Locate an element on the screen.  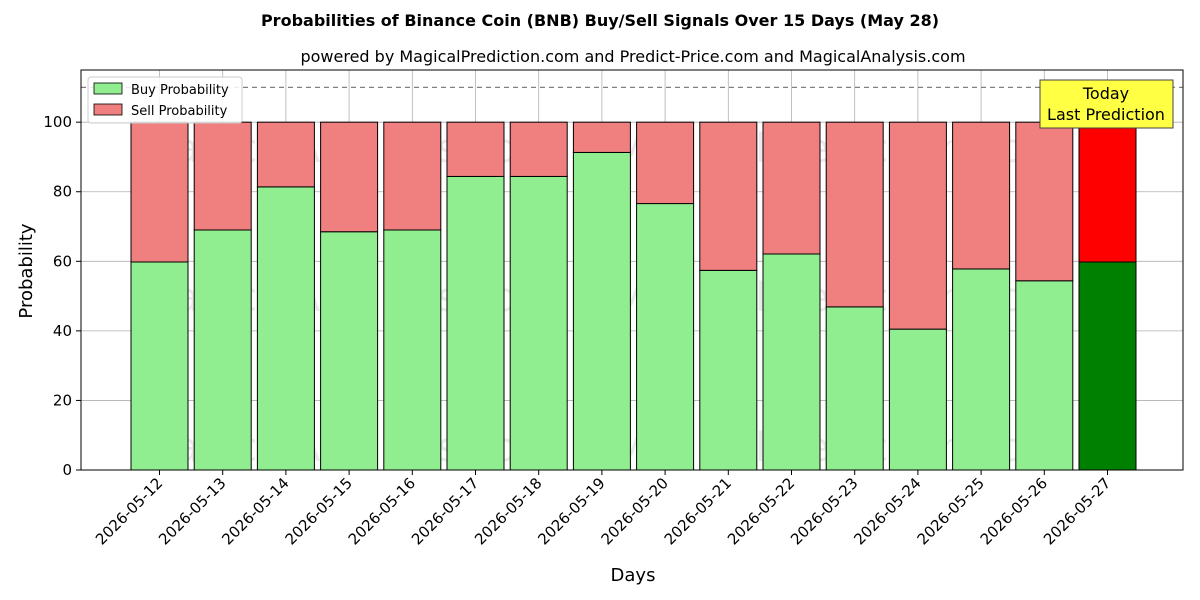
y-axis: 0 20 40 60 80 100 is located at coordinates (62, 296).